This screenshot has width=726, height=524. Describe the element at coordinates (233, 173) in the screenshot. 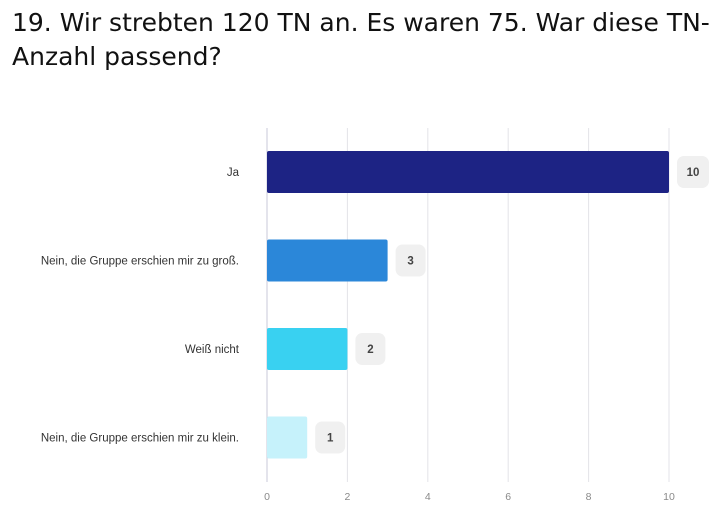

I see `category-label: Ja` at that location.